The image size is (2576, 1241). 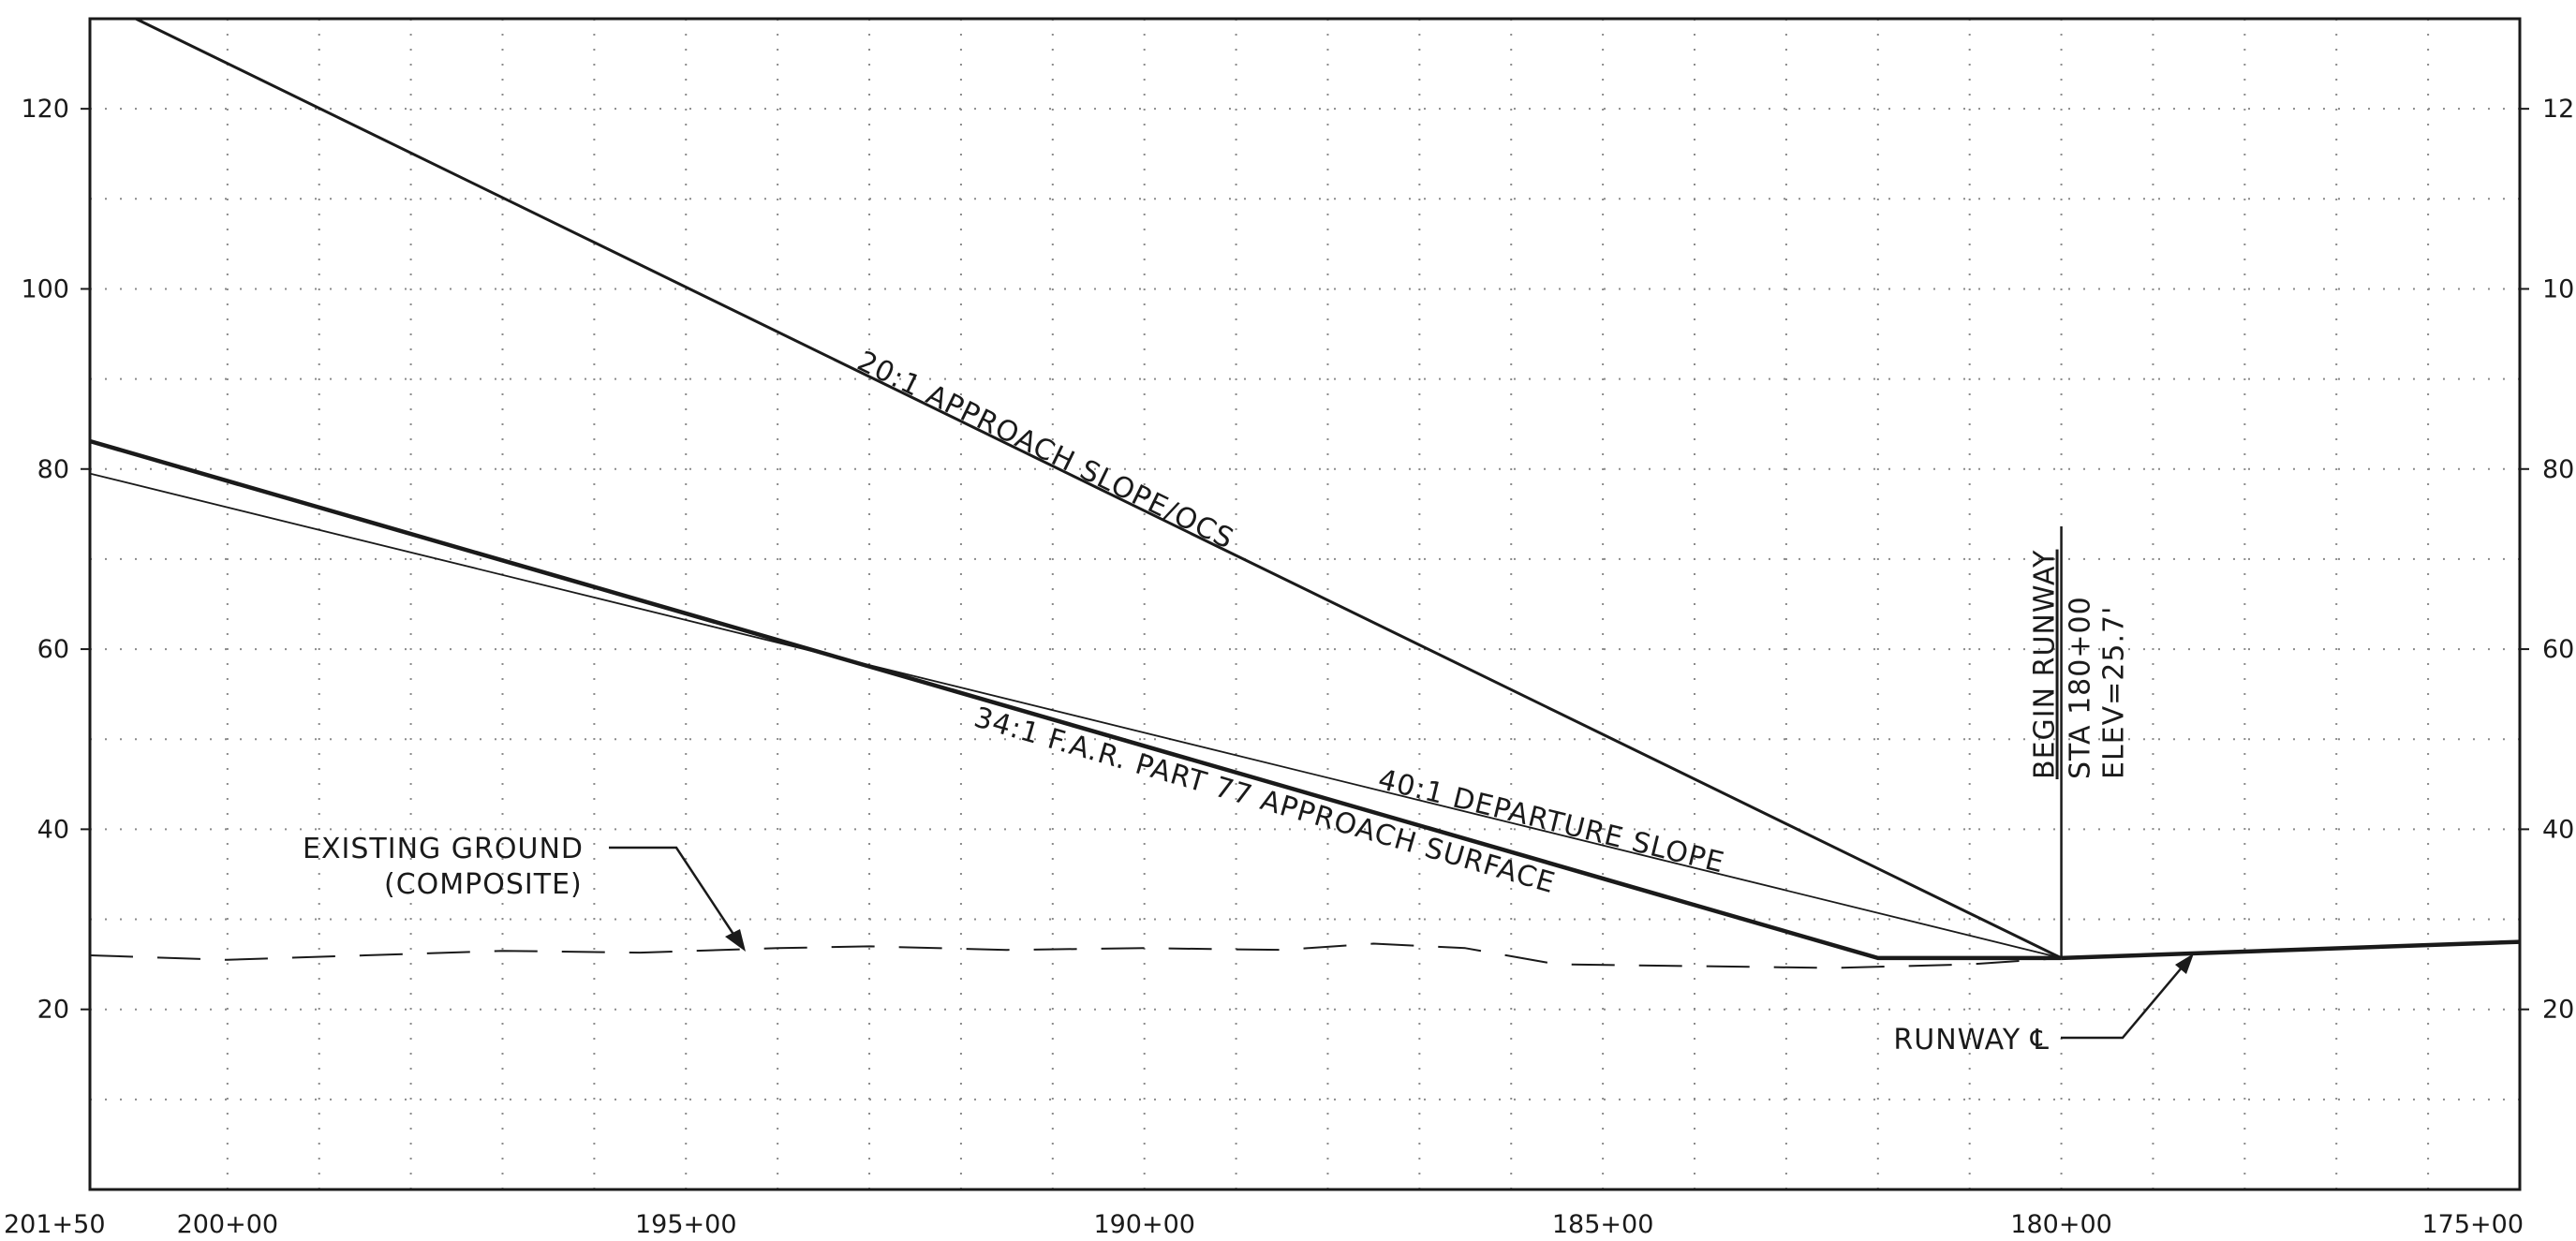 What do you see at coordinates (53, 470) in the screenshot?
I see `y-tick-label-left: 80` at bounding box center [53, 470].